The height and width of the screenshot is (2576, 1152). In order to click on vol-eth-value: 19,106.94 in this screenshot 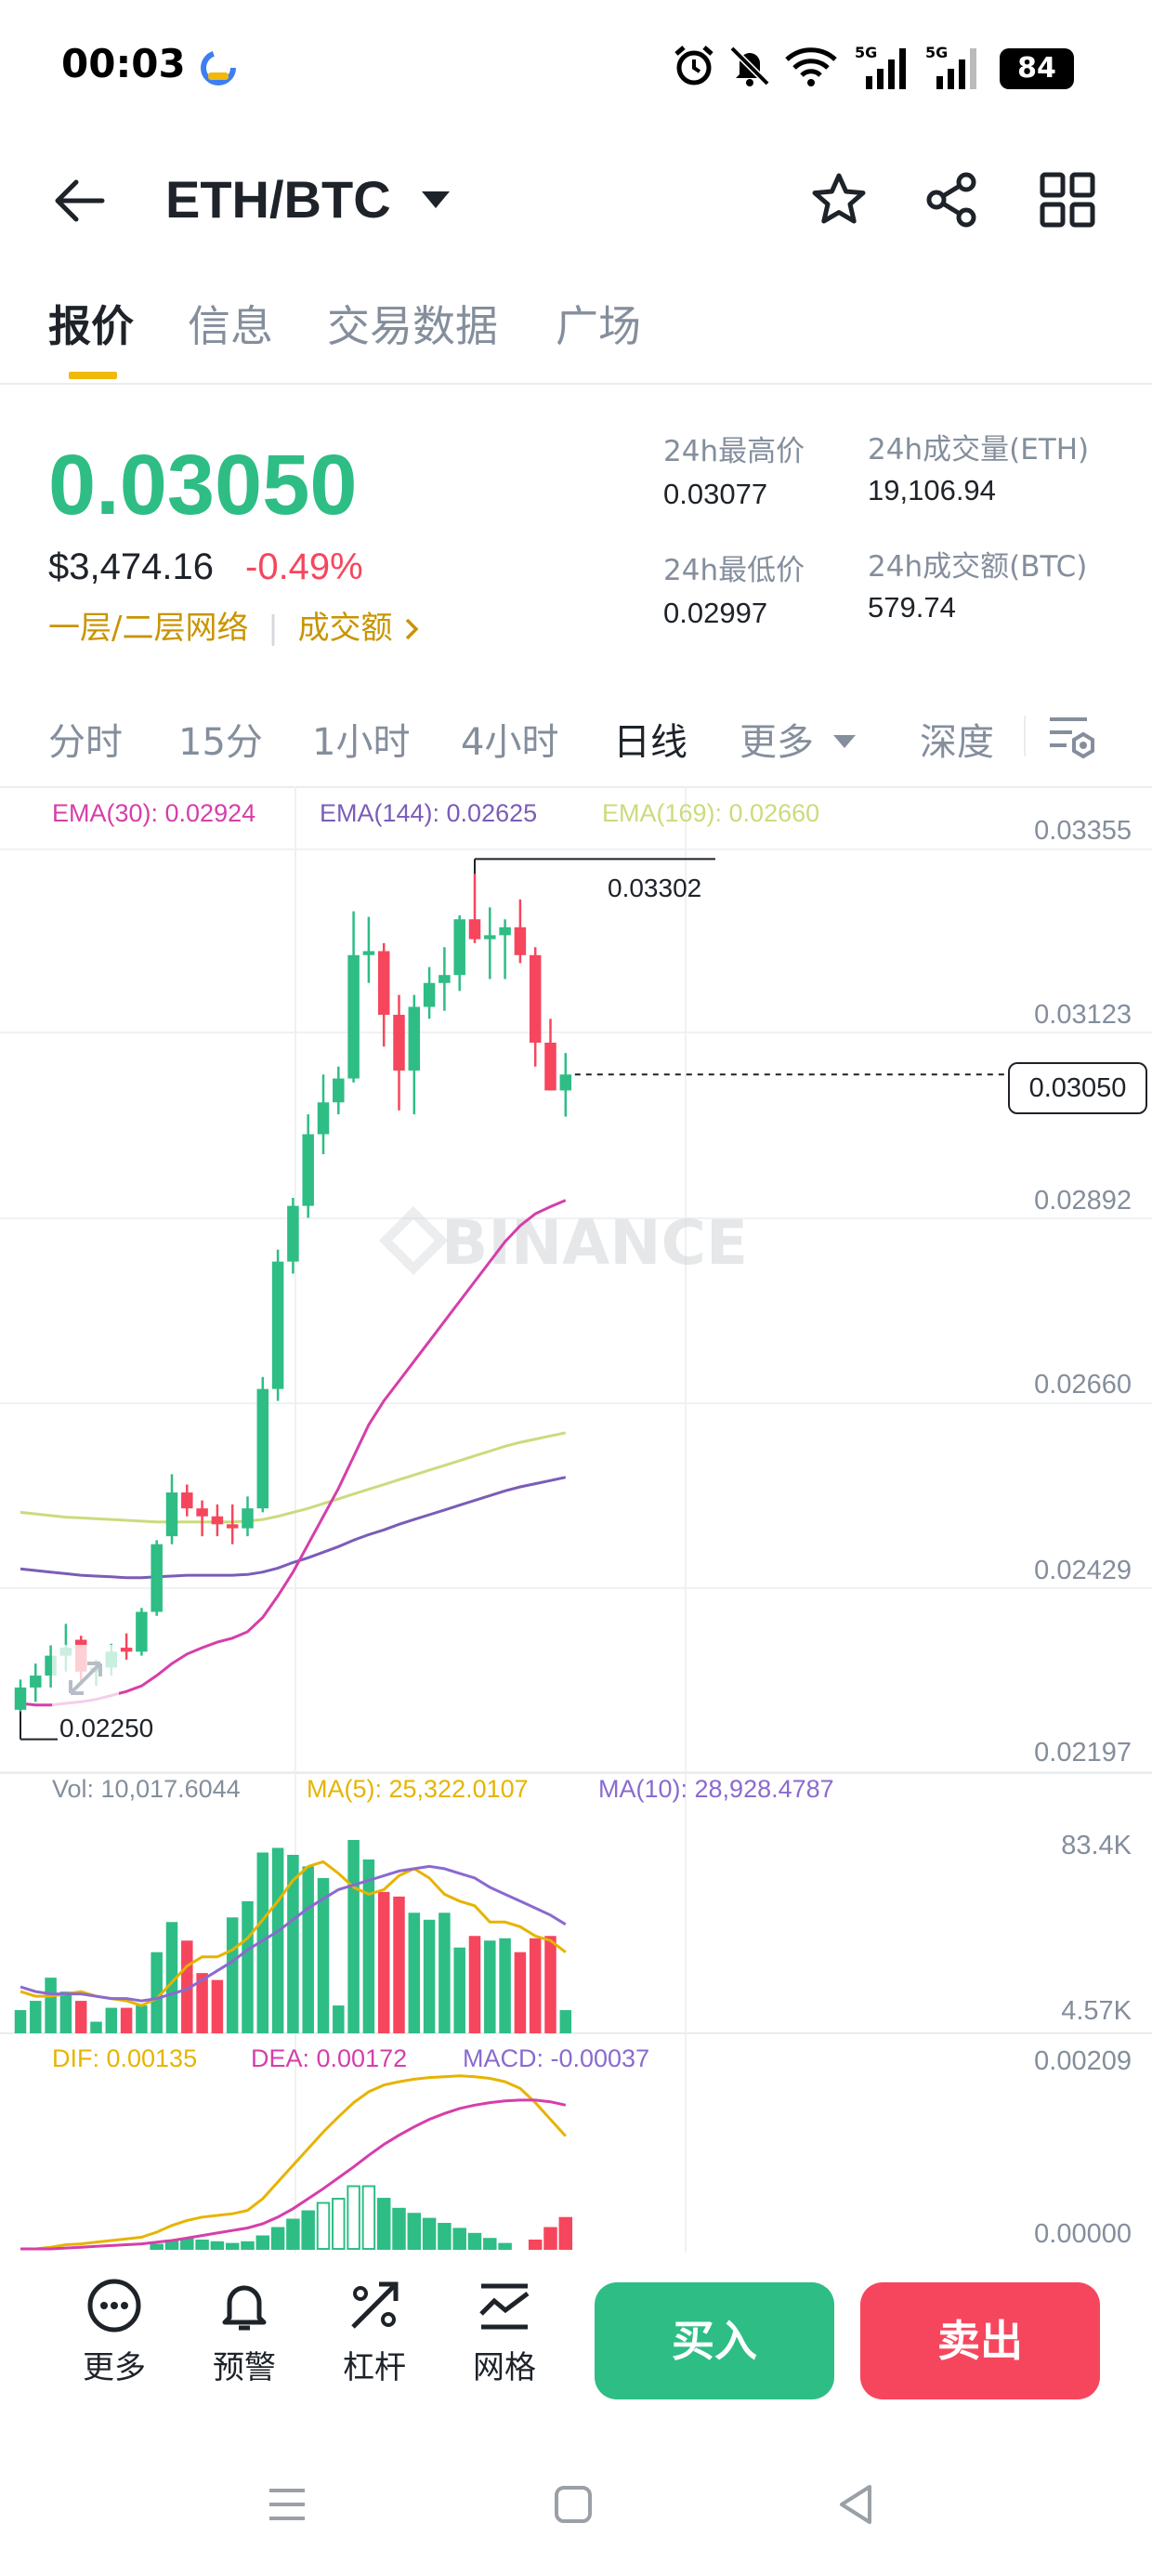, I will do `click(932, 490)`.